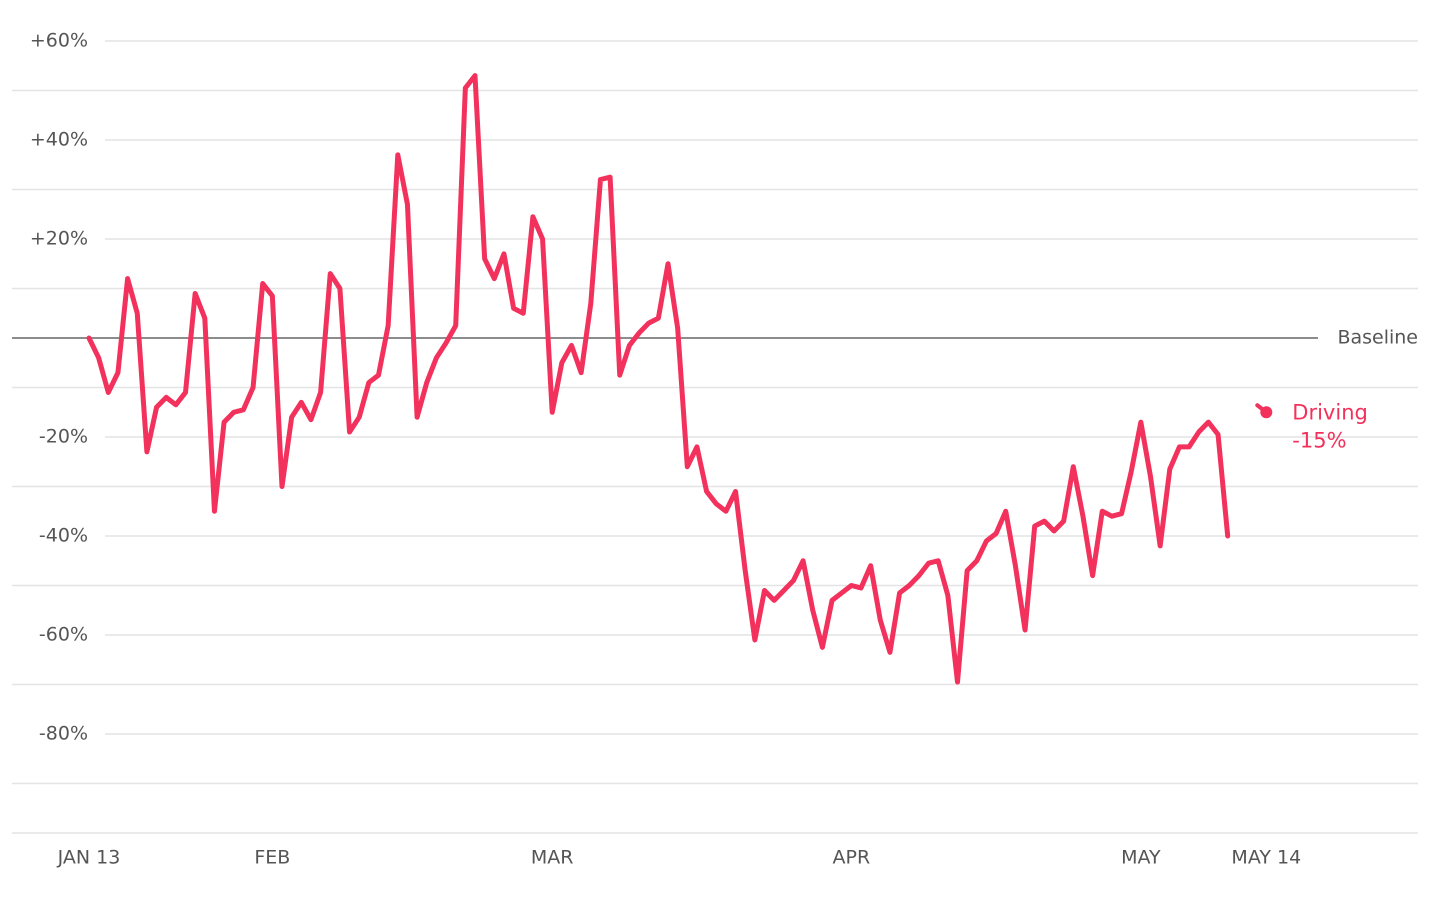  I want to click on y-tick-label: -40%, so click(63, 536).